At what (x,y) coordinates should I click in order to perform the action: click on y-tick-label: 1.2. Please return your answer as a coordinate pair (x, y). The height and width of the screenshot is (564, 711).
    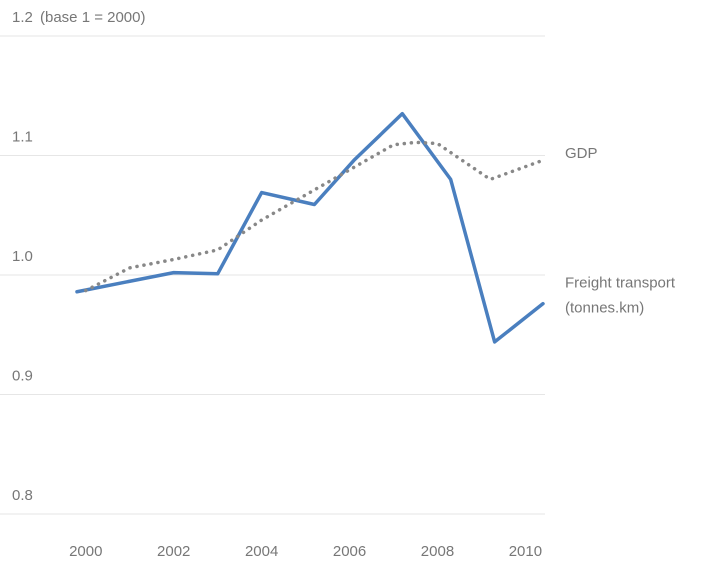
    Looking at the image, I should click on (22, 17).